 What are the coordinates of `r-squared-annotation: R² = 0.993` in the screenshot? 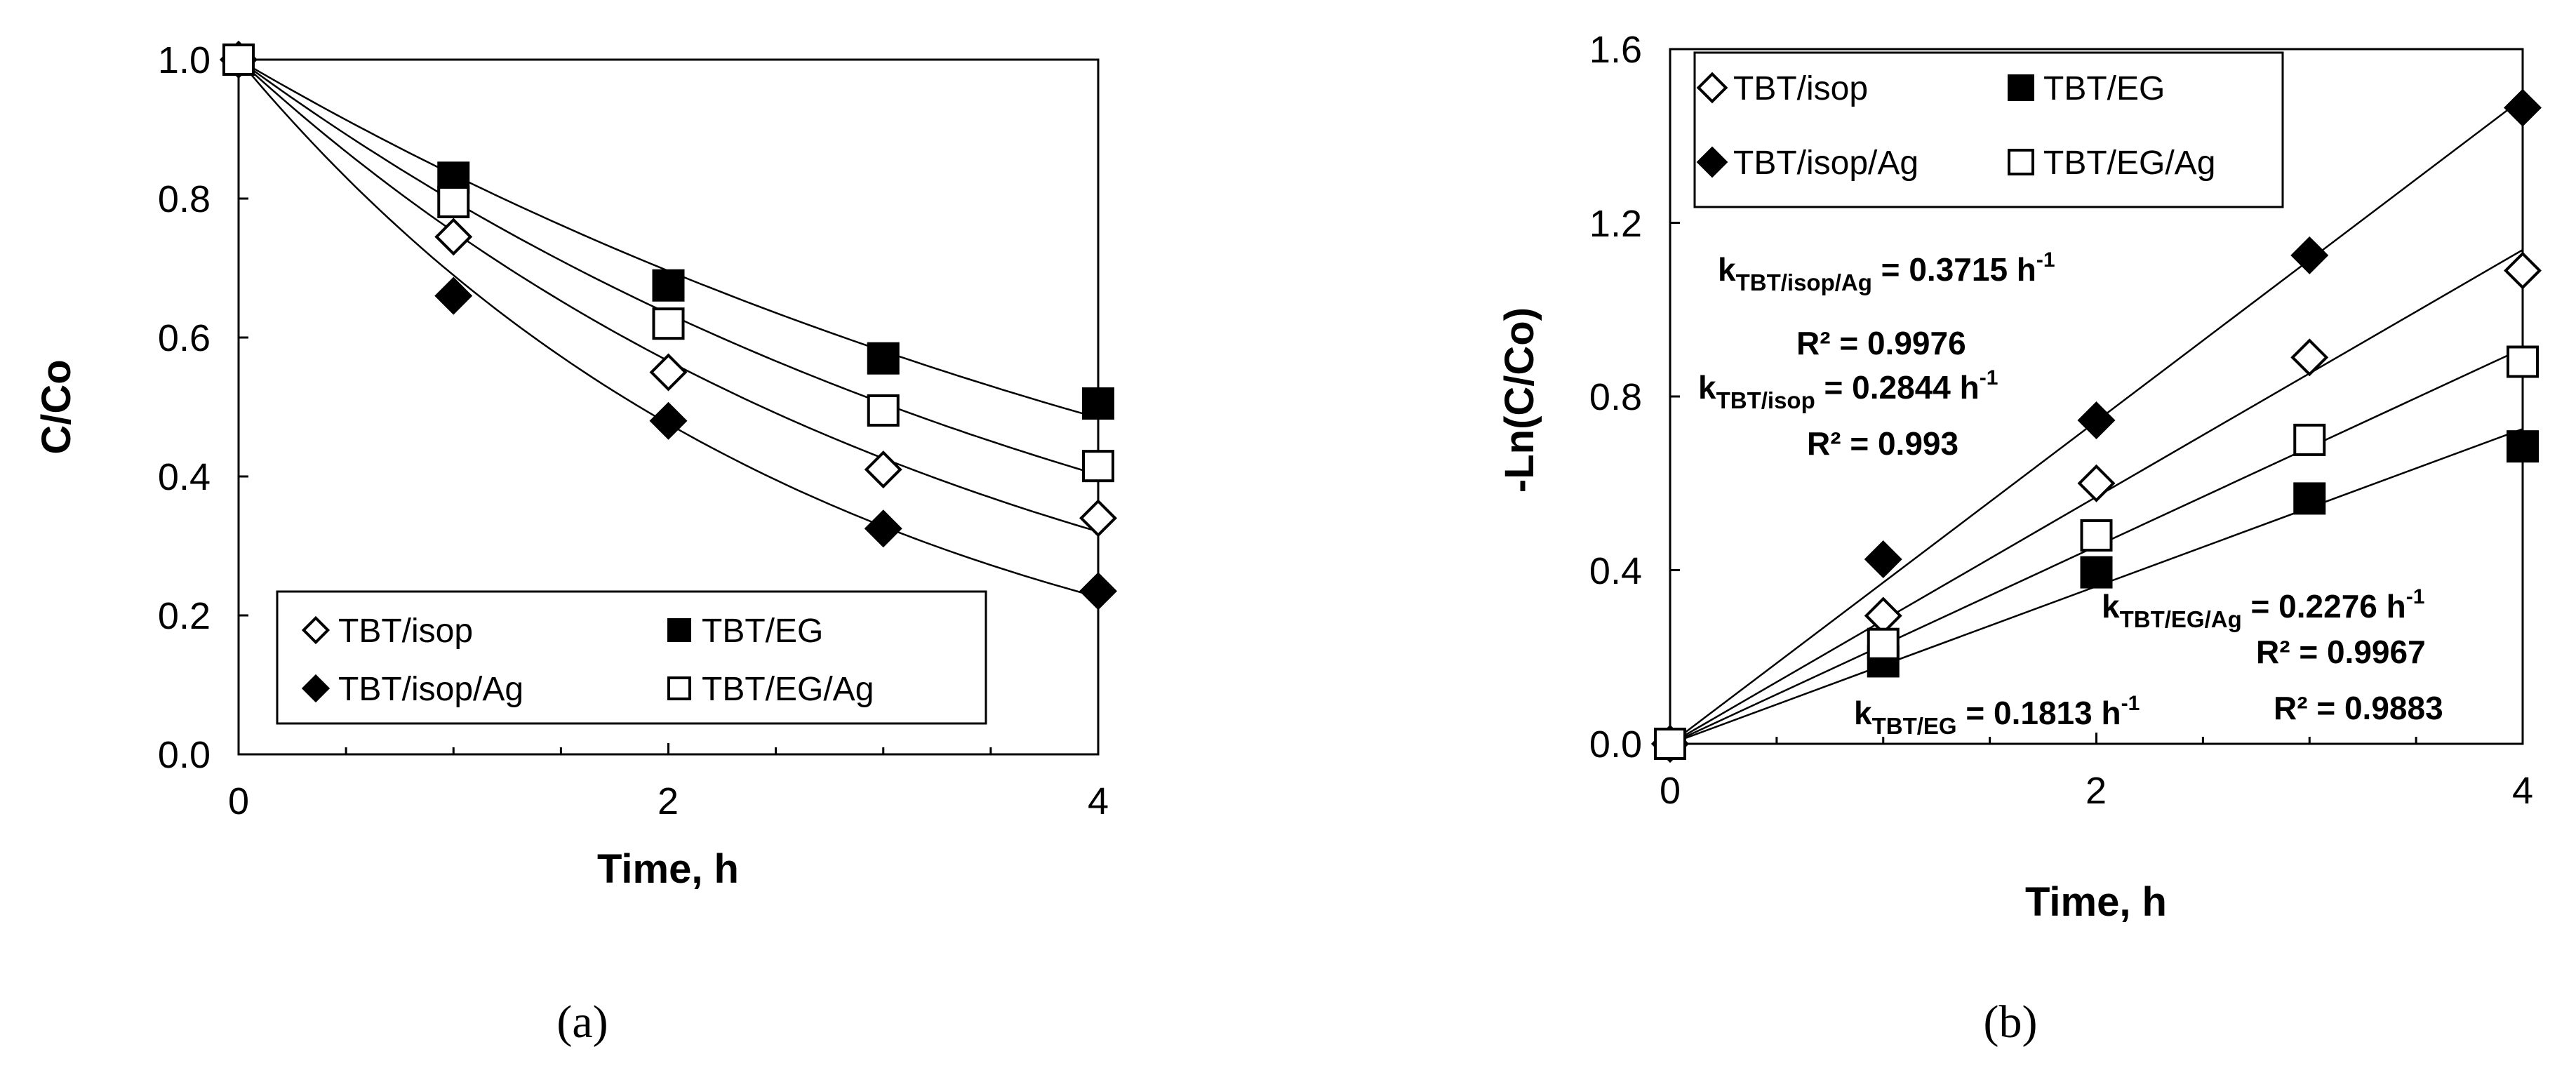 It's located at (1882, 444).